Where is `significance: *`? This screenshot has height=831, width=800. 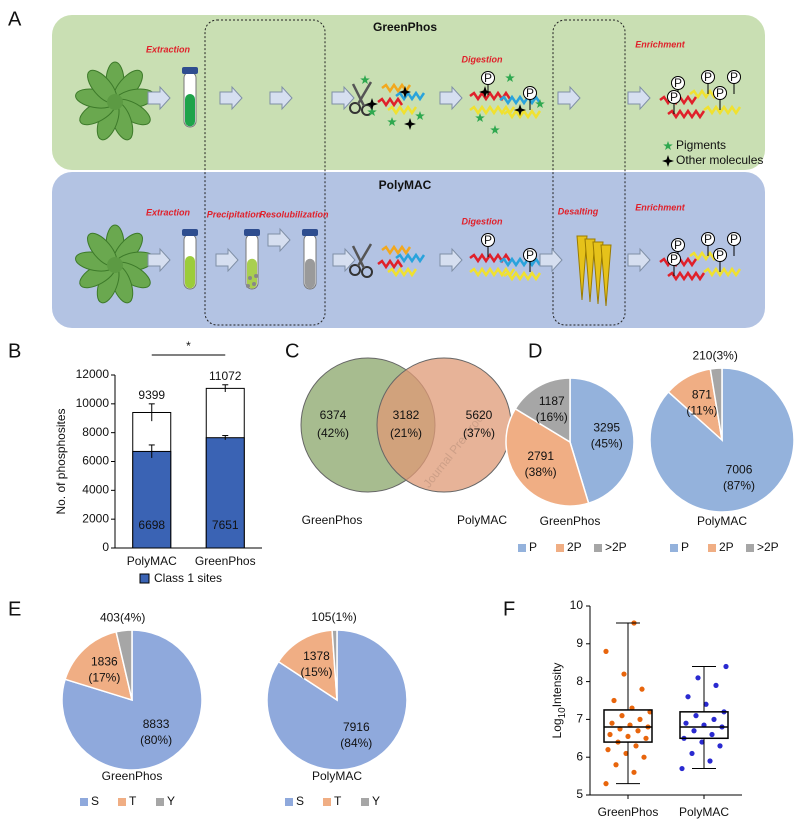 significance: * is located at coordinates (188, 346).